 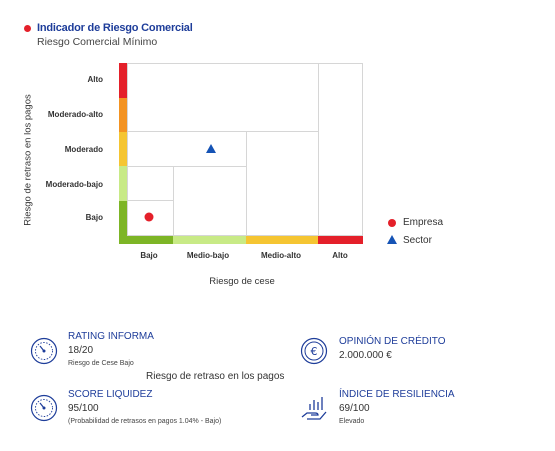 What do you see at coordinates (123, 222) in the screenshot?
I see `y-scale-bajo` at bounding box center [123, 222].